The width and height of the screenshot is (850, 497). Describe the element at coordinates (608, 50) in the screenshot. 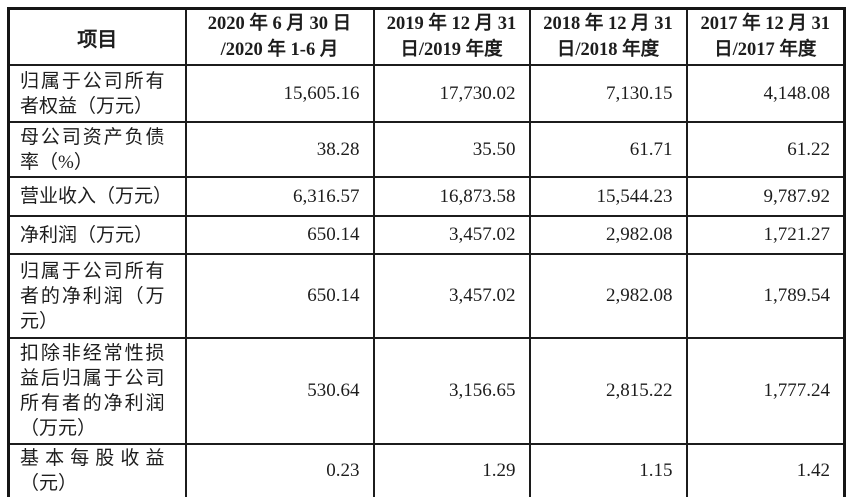

I see `header-period-line: 日/2018 年度` at that location.